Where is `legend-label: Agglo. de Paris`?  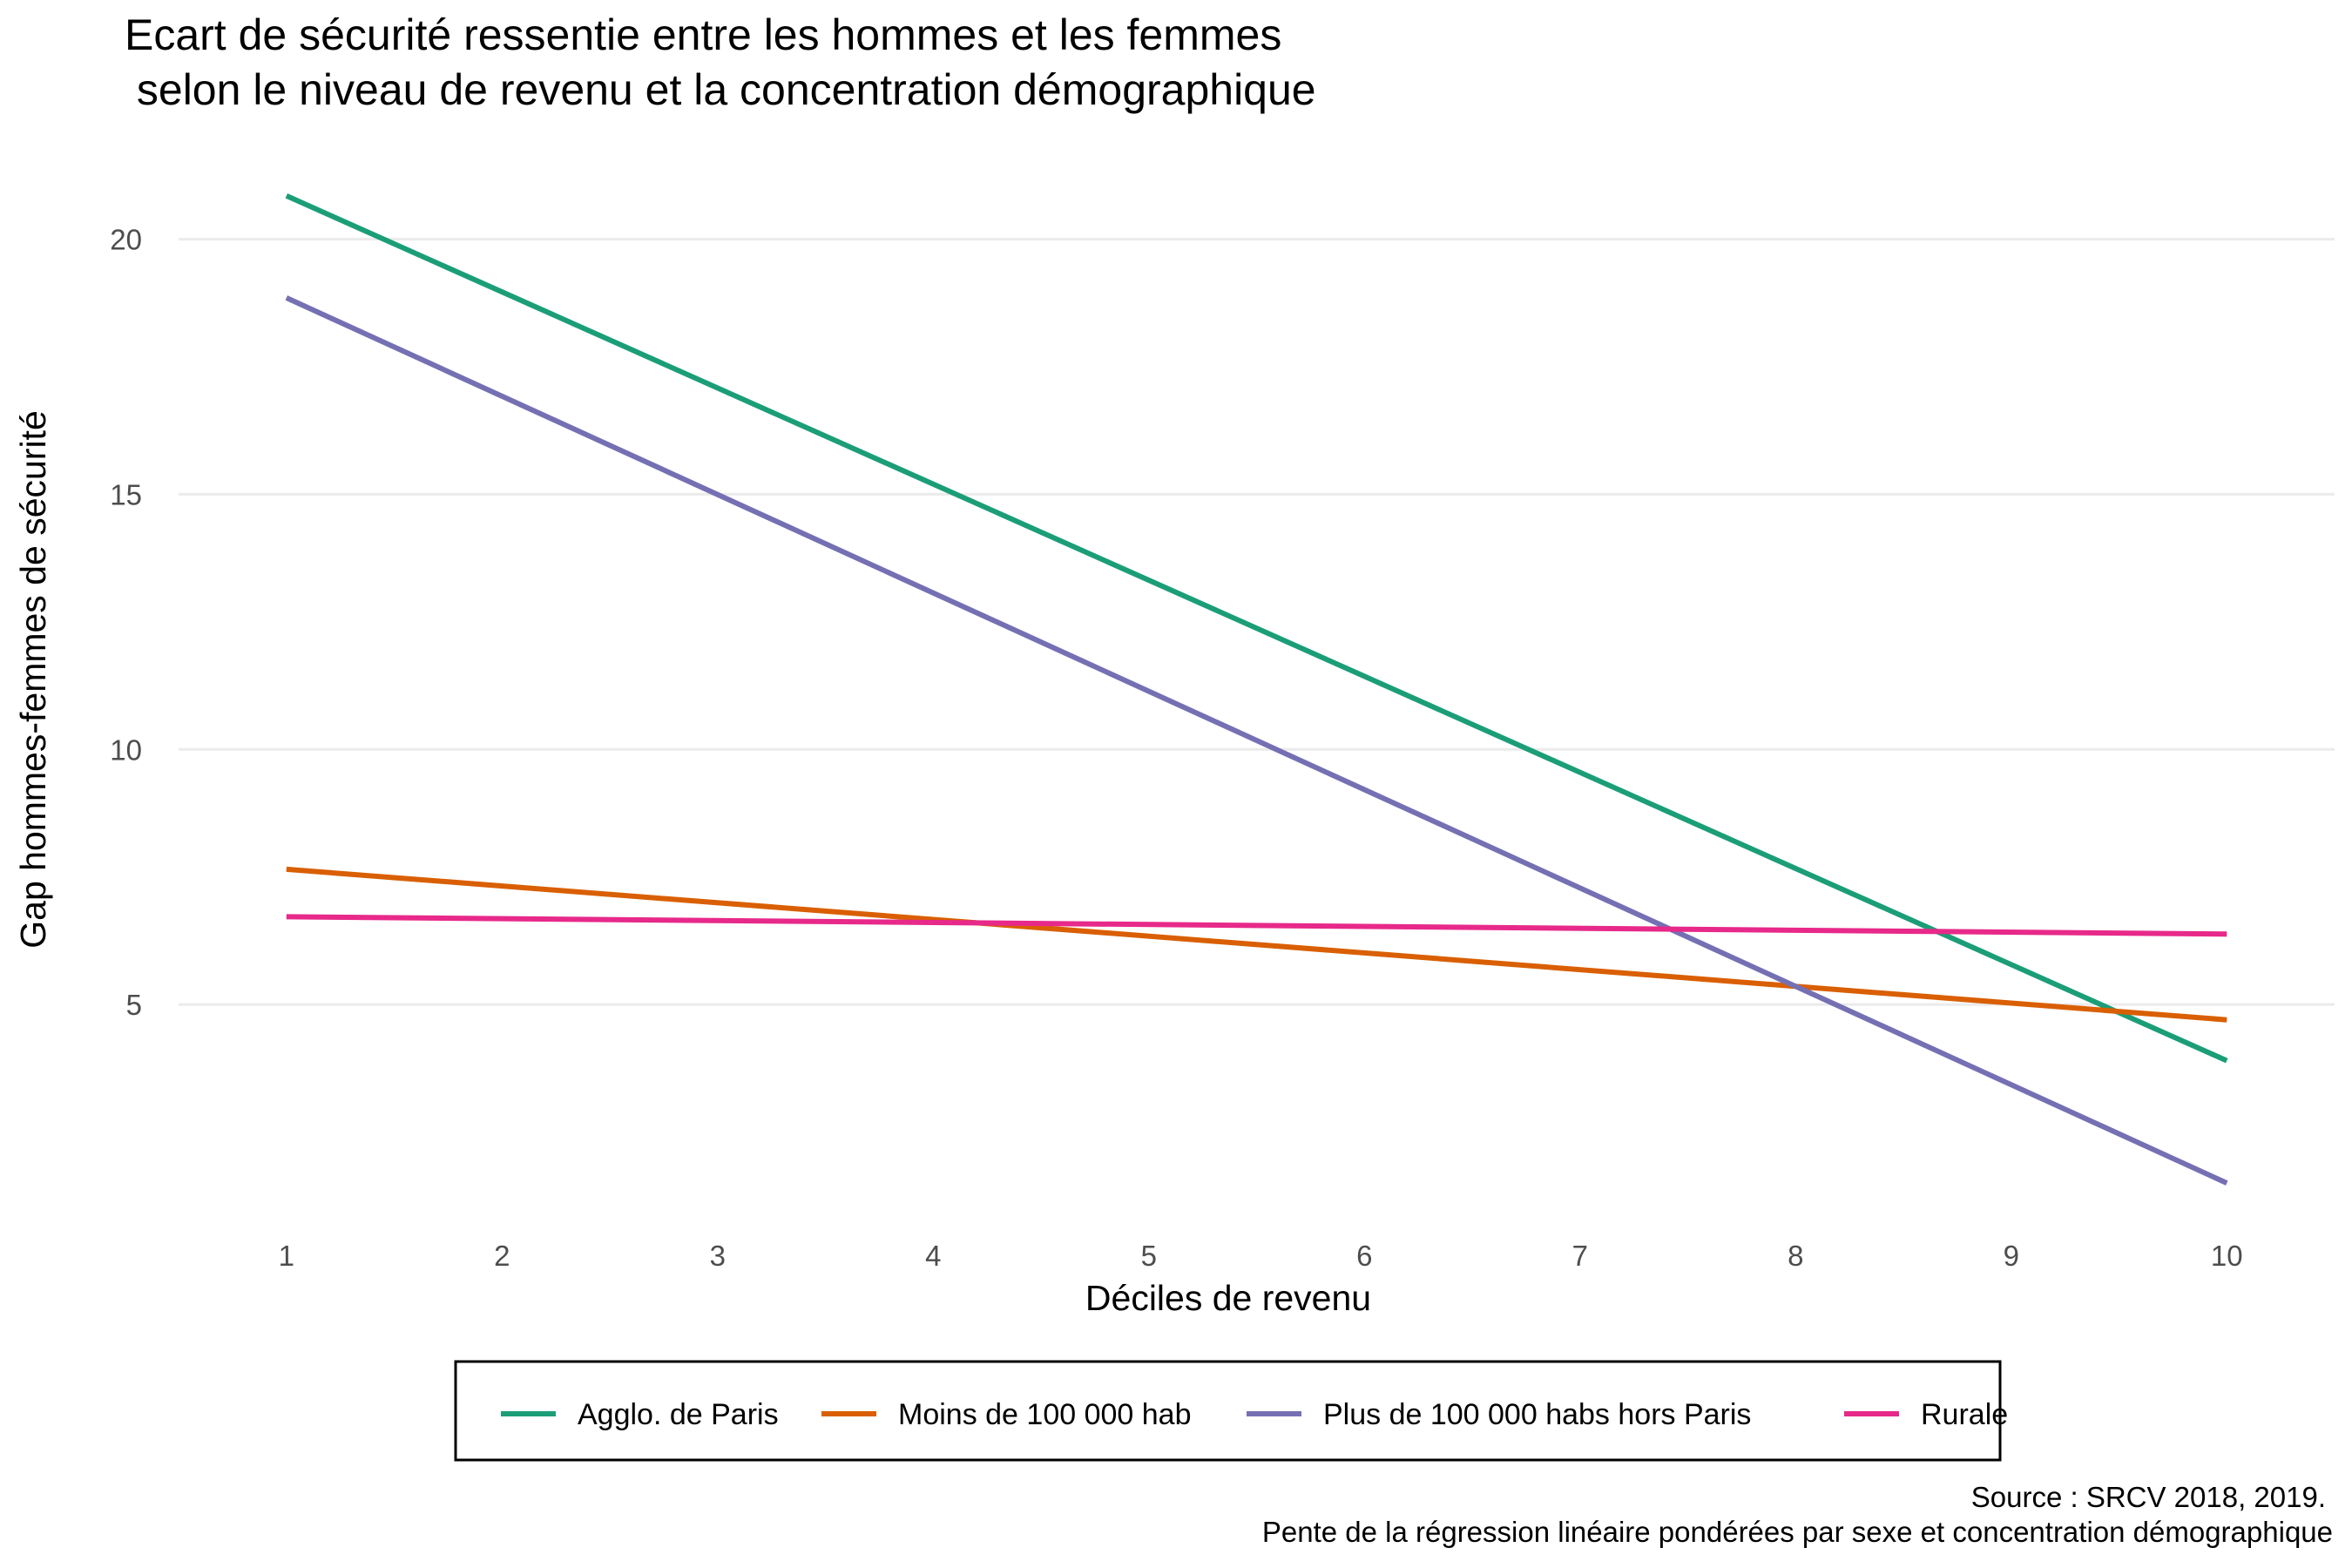 legend-label: Agglo. de Paris is located at coordinates (678, 1414).